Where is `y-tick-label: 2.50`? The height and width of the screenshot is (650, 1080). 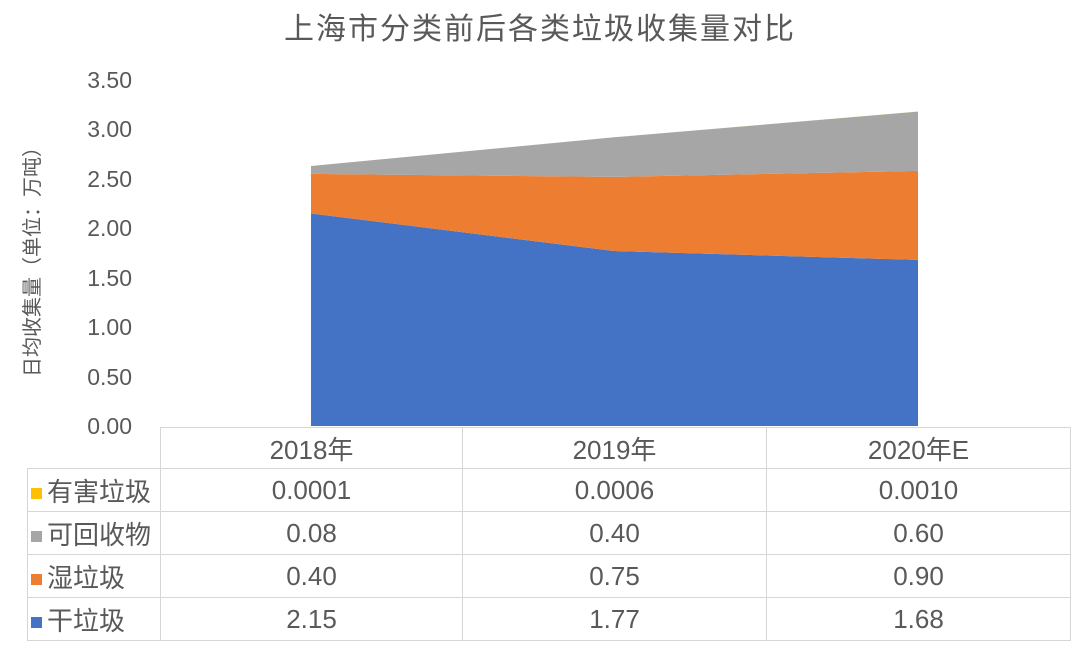
y-tick-label: 2.50 is located at coordinates (109, 178).